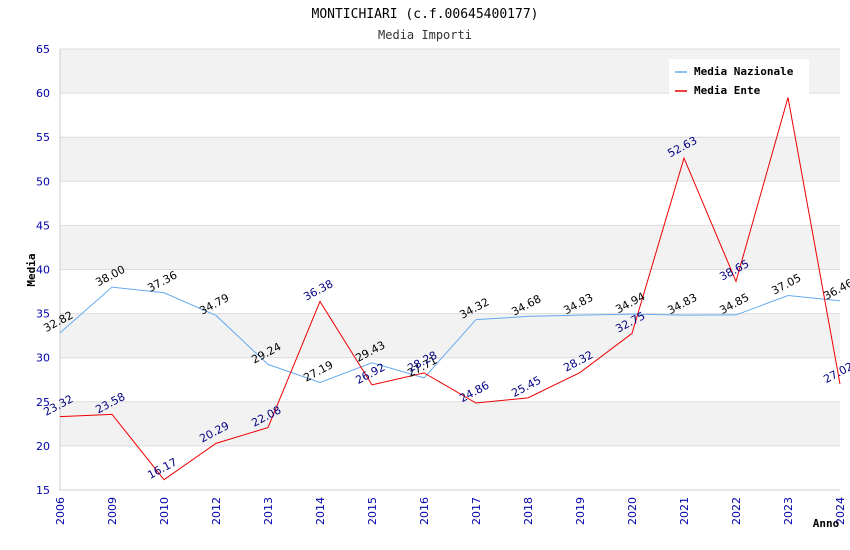 This screenshot has height=550, width=850. Describe the element at coordinates (43, 358) in the screenshot. I see `y-tick-label: 30` at that location.